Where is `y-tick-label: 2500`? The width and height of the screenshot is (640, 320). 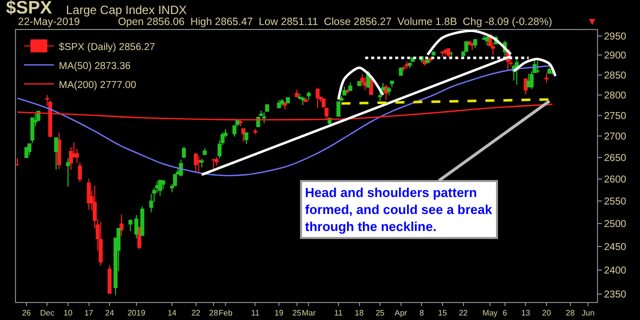 y-tick-label: 2500 is located at coordinates (615, 224).